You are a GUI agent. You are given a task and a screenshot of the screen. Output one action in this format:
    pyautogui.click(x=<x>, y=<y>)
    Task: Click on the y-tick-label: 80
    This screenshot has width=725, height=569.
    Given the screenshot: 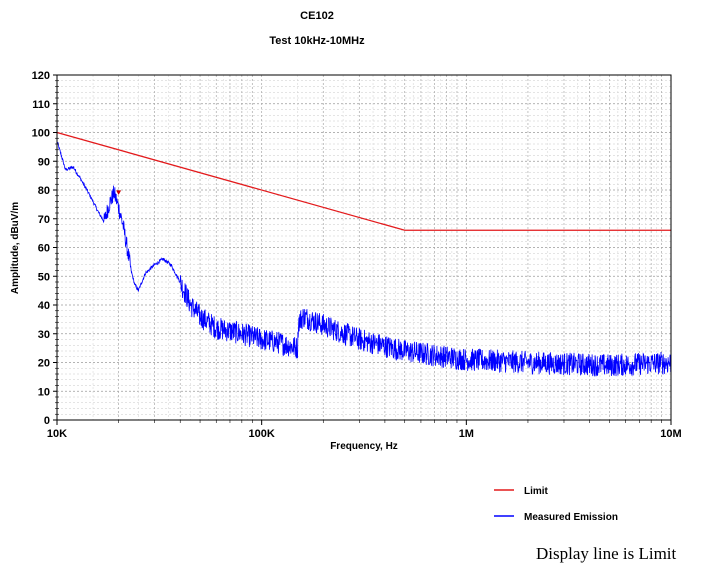 What is the action you would take?
    pyautogui.click(x=44, y=191)
    